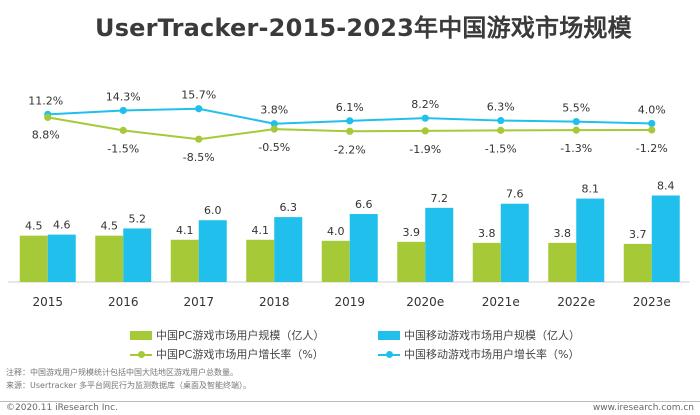 This screenshot has width=700, height=415. I want to click on pc-growth-label-2018: -0.5%, so click(274, 147).